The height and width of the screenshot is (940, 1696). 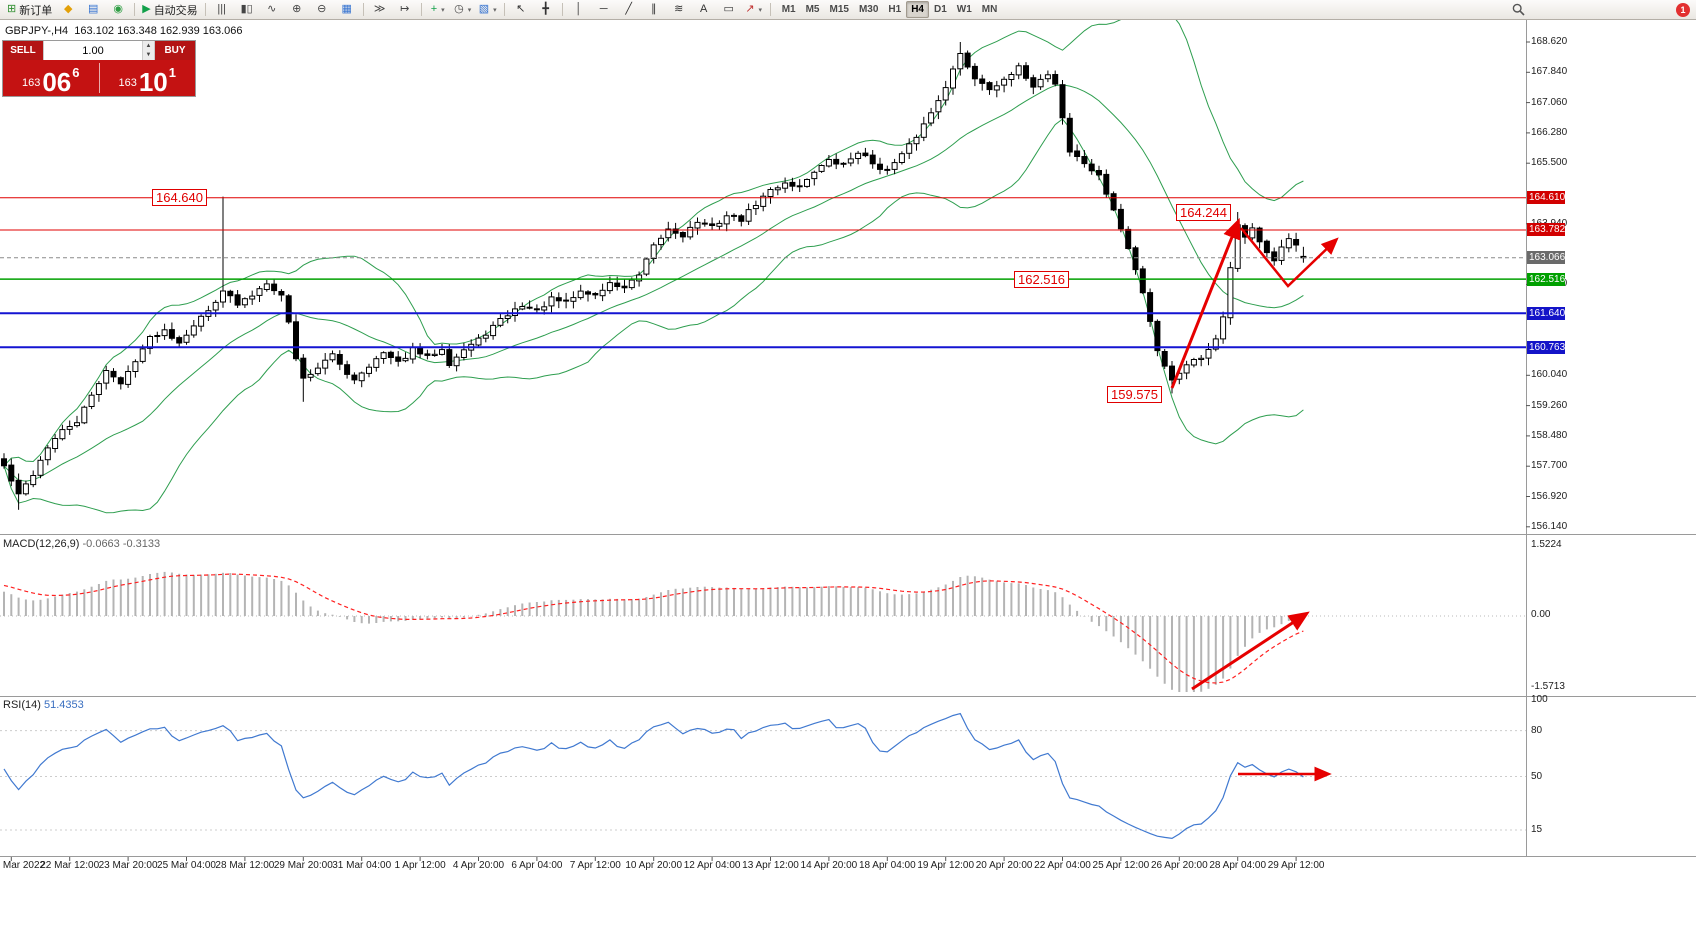 I want to click on sell-price: 163 06 6, so click(x=51, y=78).